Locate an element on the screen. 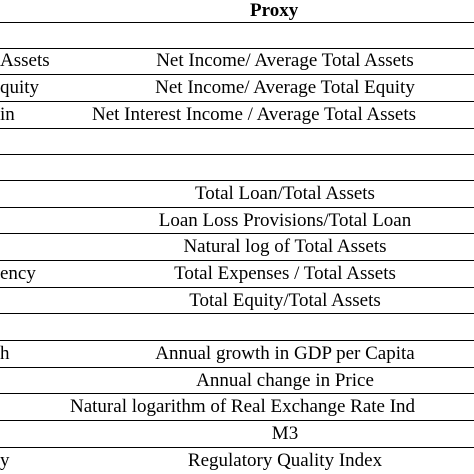 The height and width of the screenshot is (474, 474). proxy-cell: Total Equity/Total Assets is located at coordinates (285, 300).